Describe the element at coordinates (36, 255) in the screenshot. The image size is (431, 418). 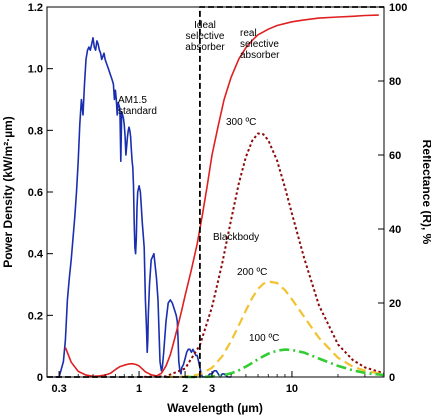
I see `y-left-tick-label: 0.4` at that location.